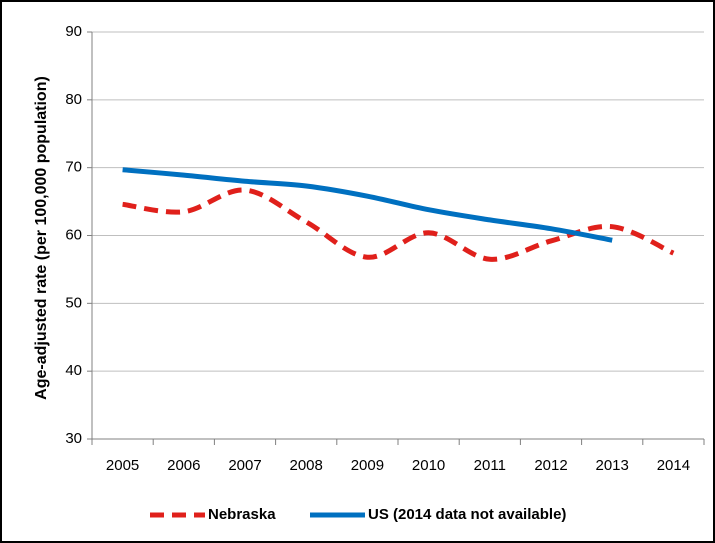 The height and width of the screenshot is (543, 715). I want to click on y-tick-label: 50, so click(73, 302).